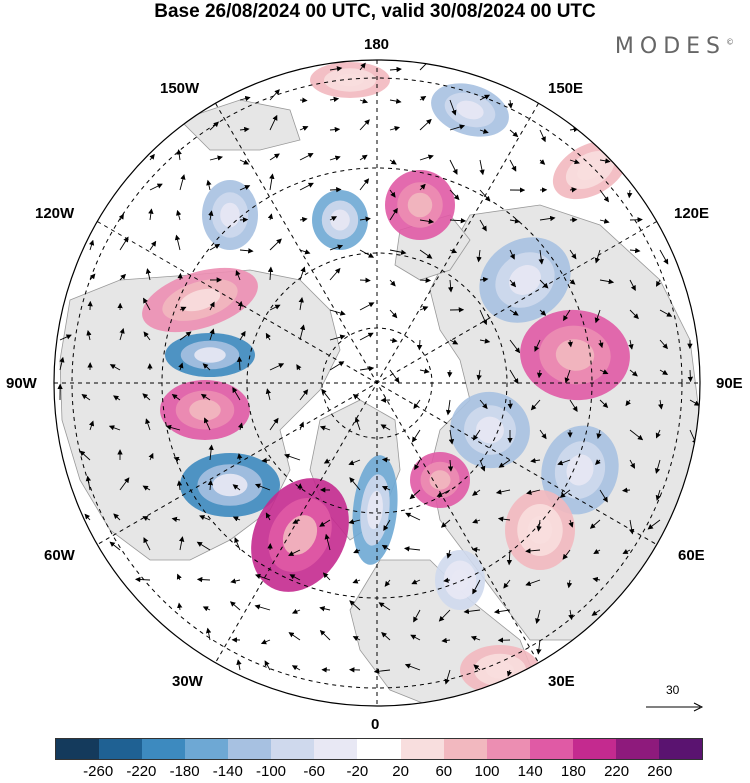 Image resolution: width=750 pixels, height=783 pixels. Describe the element at coordinates (487, 771) in the screenshot. I see `colorbar-tick-label: 100` at that location.